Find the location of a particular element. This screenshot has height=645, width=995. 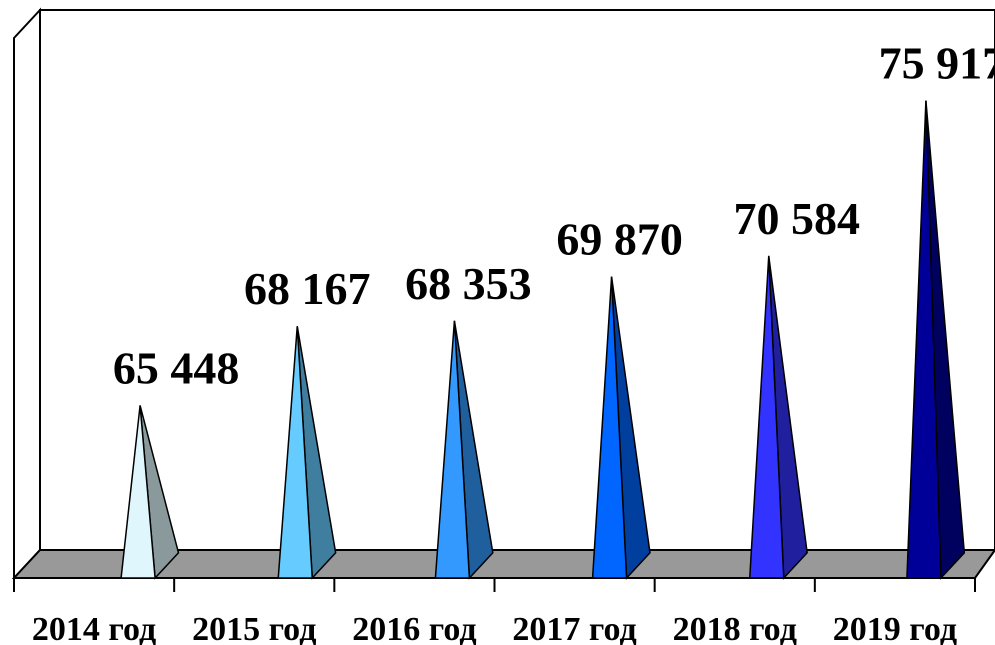

x-tick-label: 2018 год is located at coordinates (735, 628).